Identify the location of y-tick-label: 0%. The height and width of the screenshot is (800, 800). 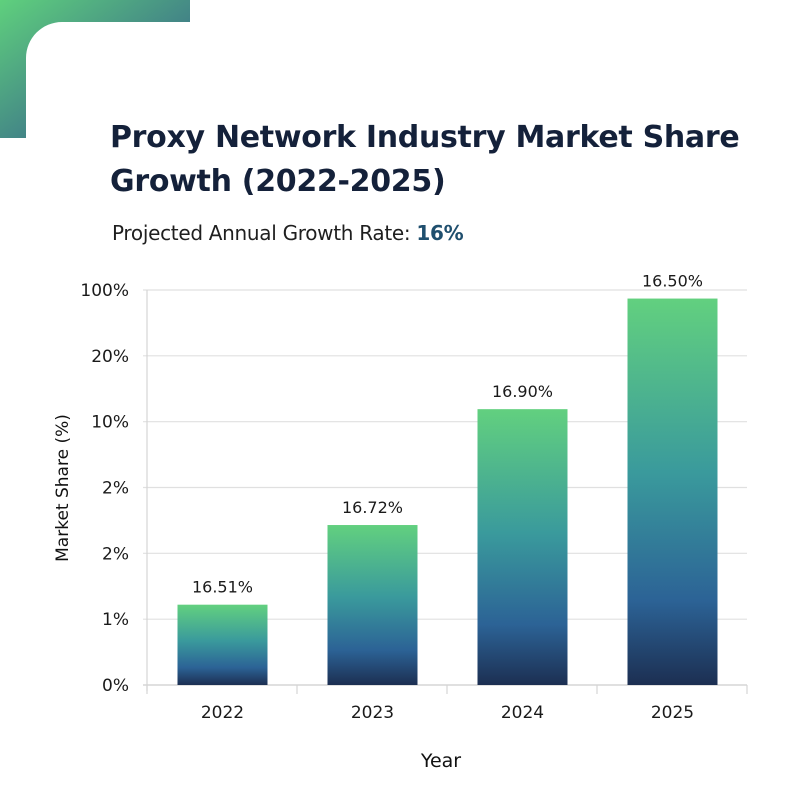
(115, 686).